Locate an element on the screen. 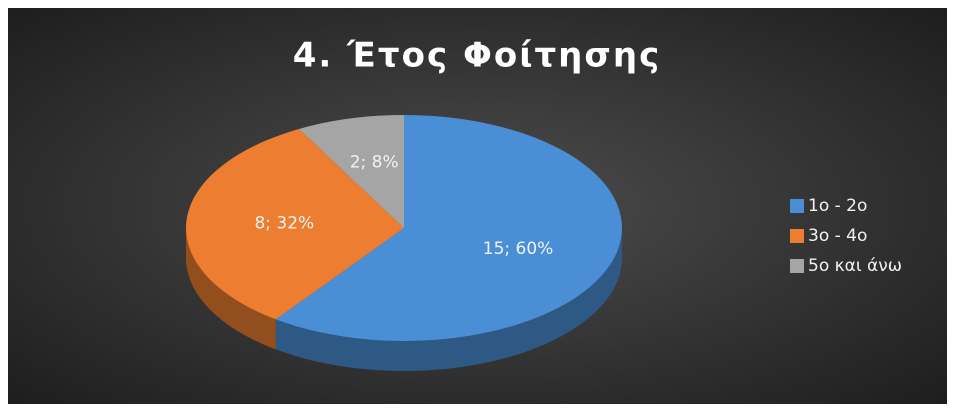 This screenshot has height=412, width=955. legend-label: 1ο - 2ο is located at coordinates (837, 206).